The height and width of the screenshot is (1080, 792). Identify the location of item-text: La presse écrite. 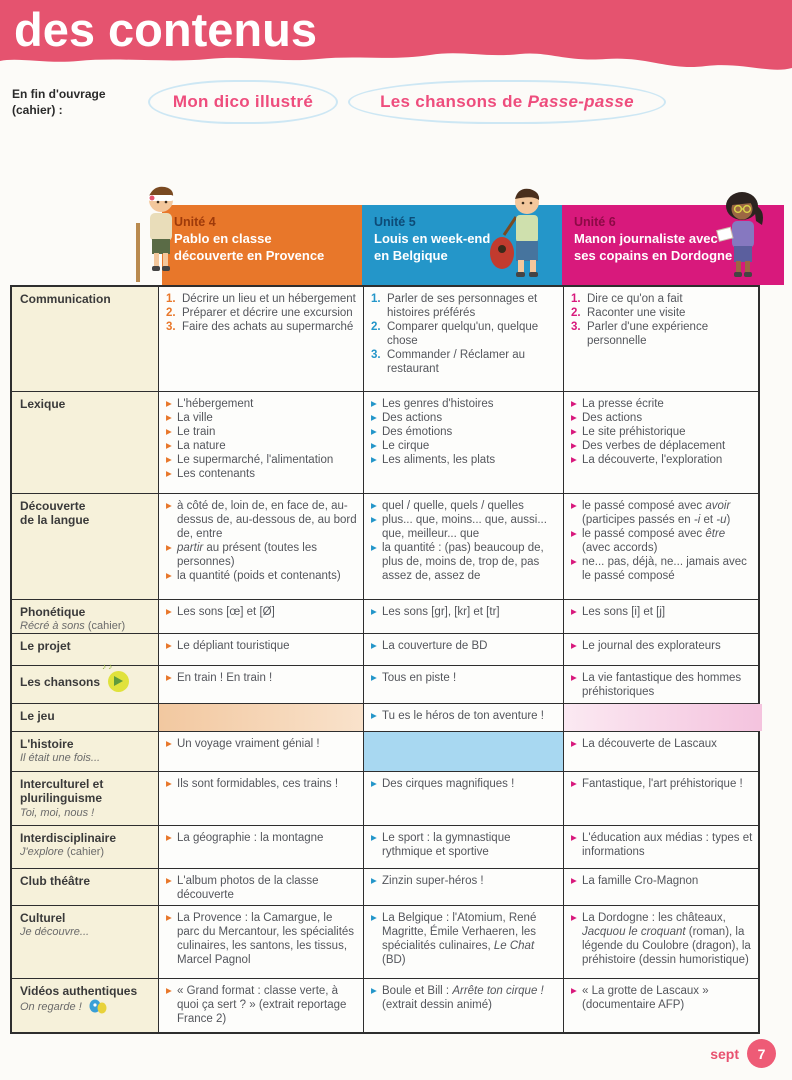
(623, 404).